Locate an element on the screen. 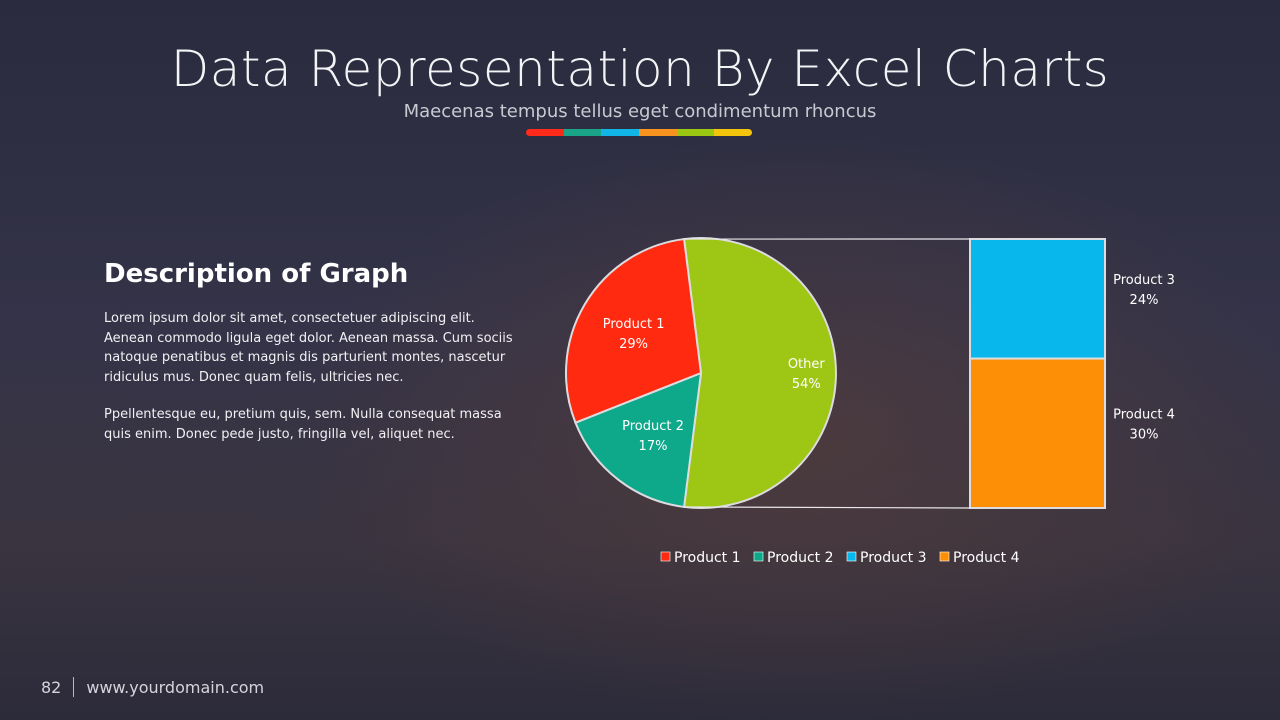 The image size is (1280, 720). pie-data-label: Product 1 29% is located at coordinates (634, 334).